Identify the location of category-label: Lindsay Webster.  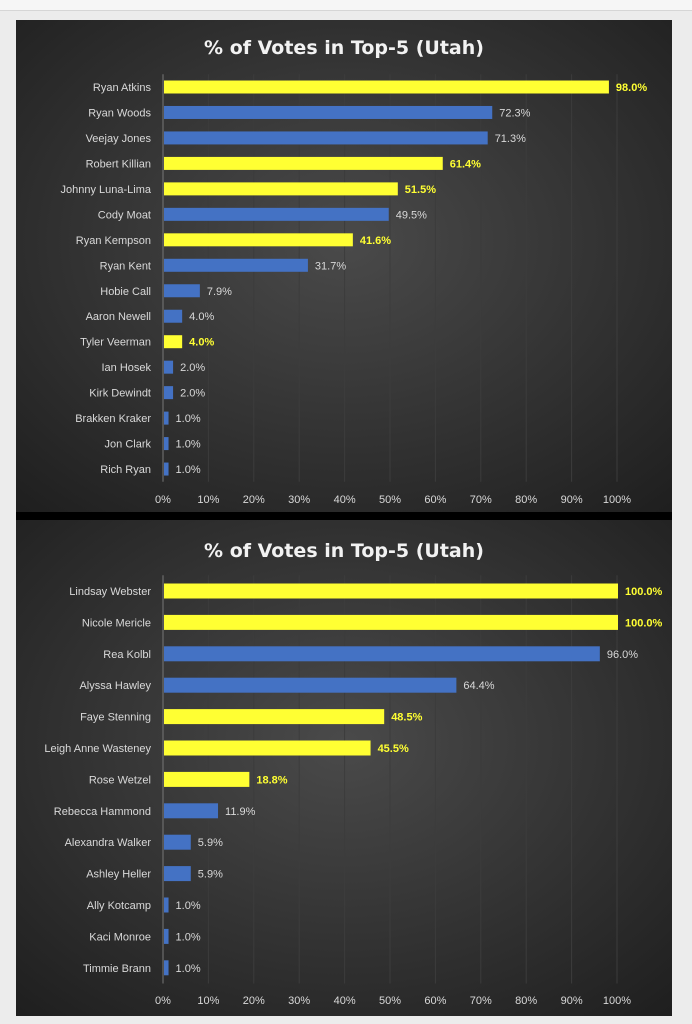
(110, 592).